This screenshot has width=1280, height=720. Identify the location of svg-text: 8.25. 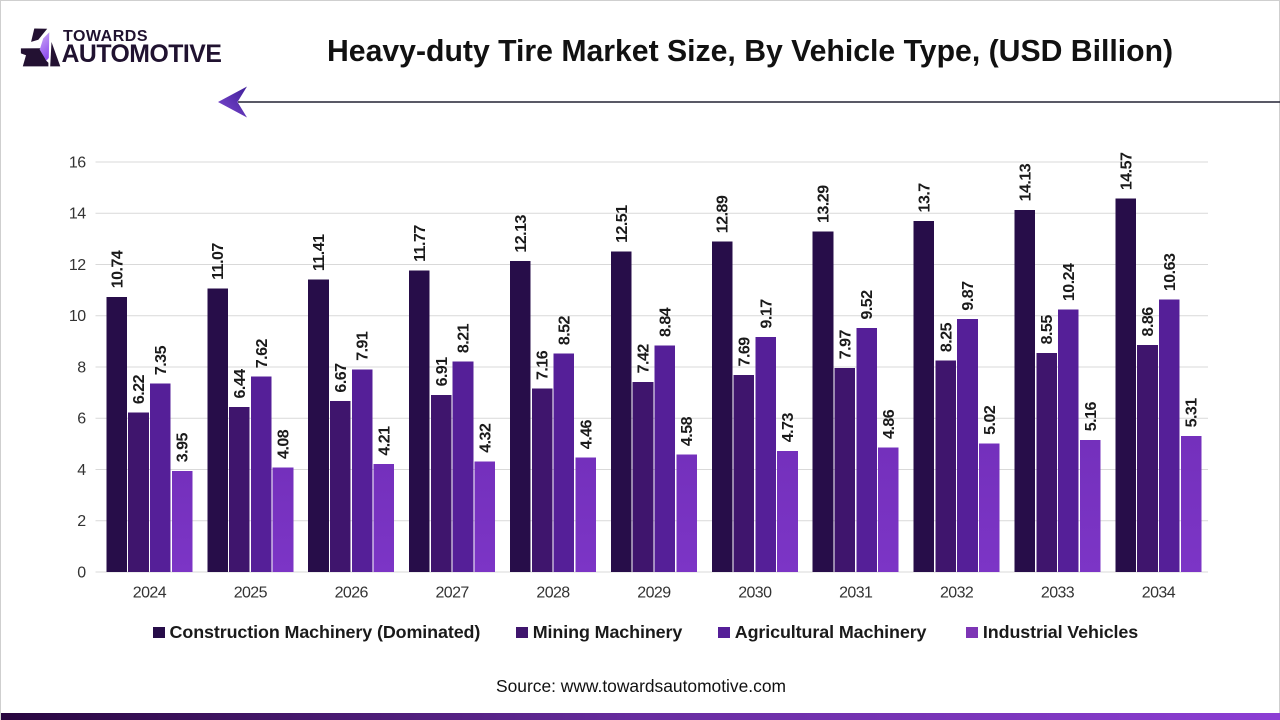
(946, 337).